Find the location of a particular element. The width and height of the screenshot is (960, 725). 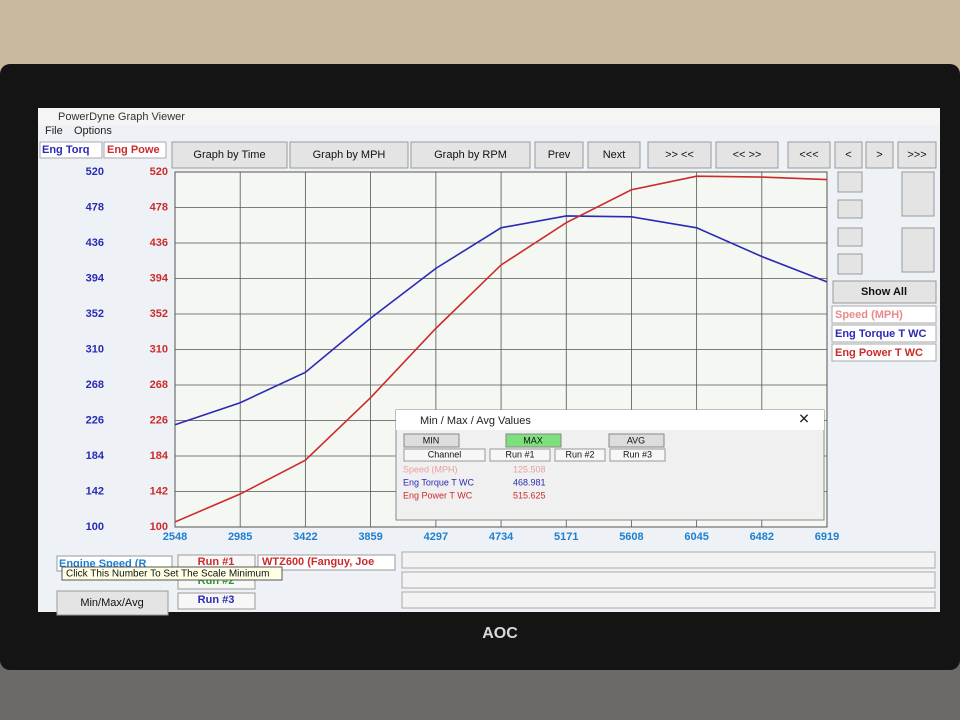

toolbar-label: Graph by MPH is located at coordinates (349, 155).